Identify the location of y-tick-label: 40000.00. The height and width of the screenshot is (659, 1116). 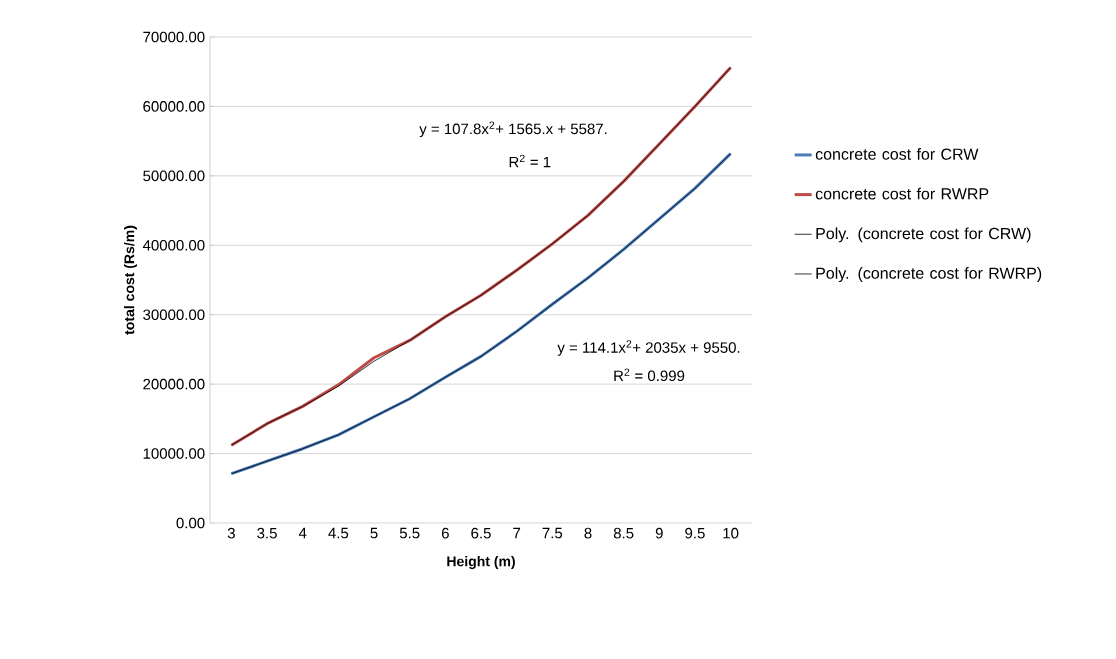
(173, 245).